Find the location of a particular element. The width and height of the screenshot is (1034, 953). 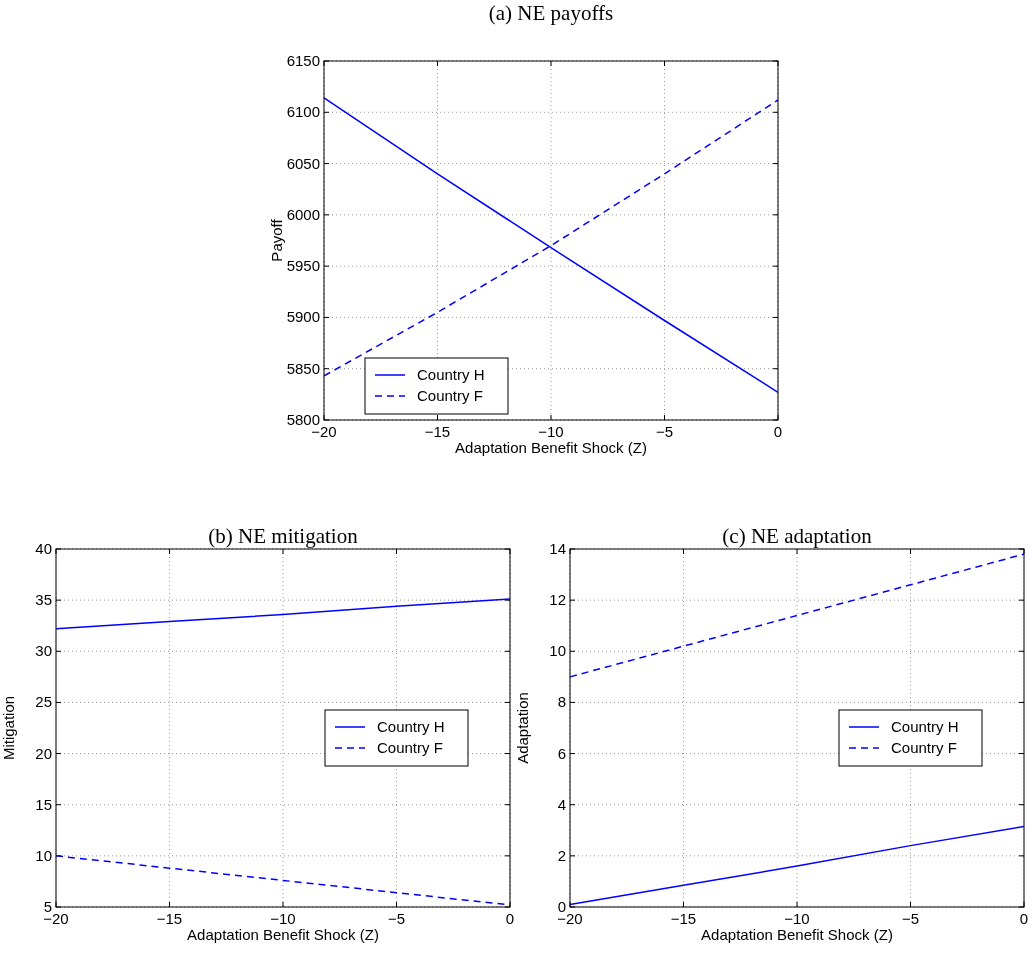

y-tick-label: 0 is located at coordinates (561, 906).